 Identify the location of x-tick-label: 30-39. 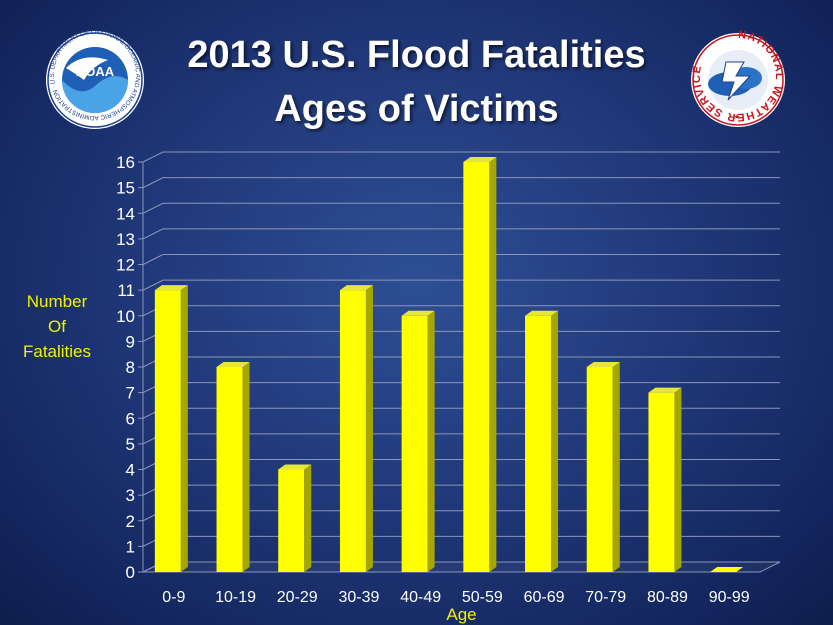
(358, 597).